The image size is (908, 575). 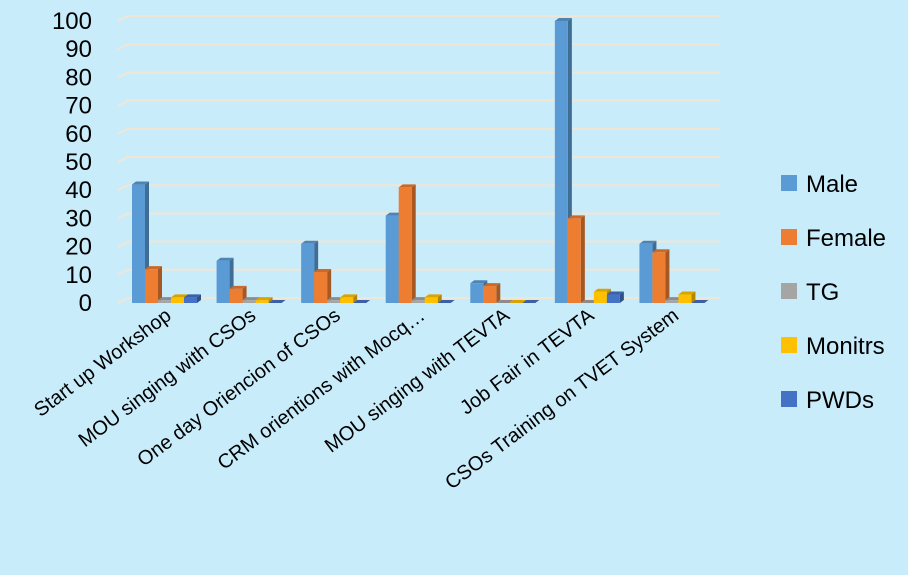 What do you see at coordinates (78, 275) in the screenshot?
I see `y-tick-label: 10` at bounding box center [78, 275].